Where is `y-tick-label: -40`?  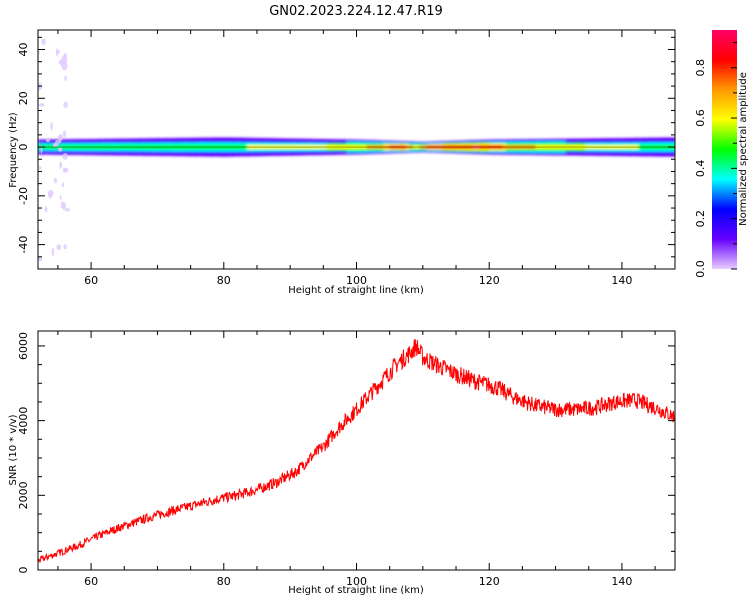
y-tick-label: -40 is located at coordinates (23, 245).